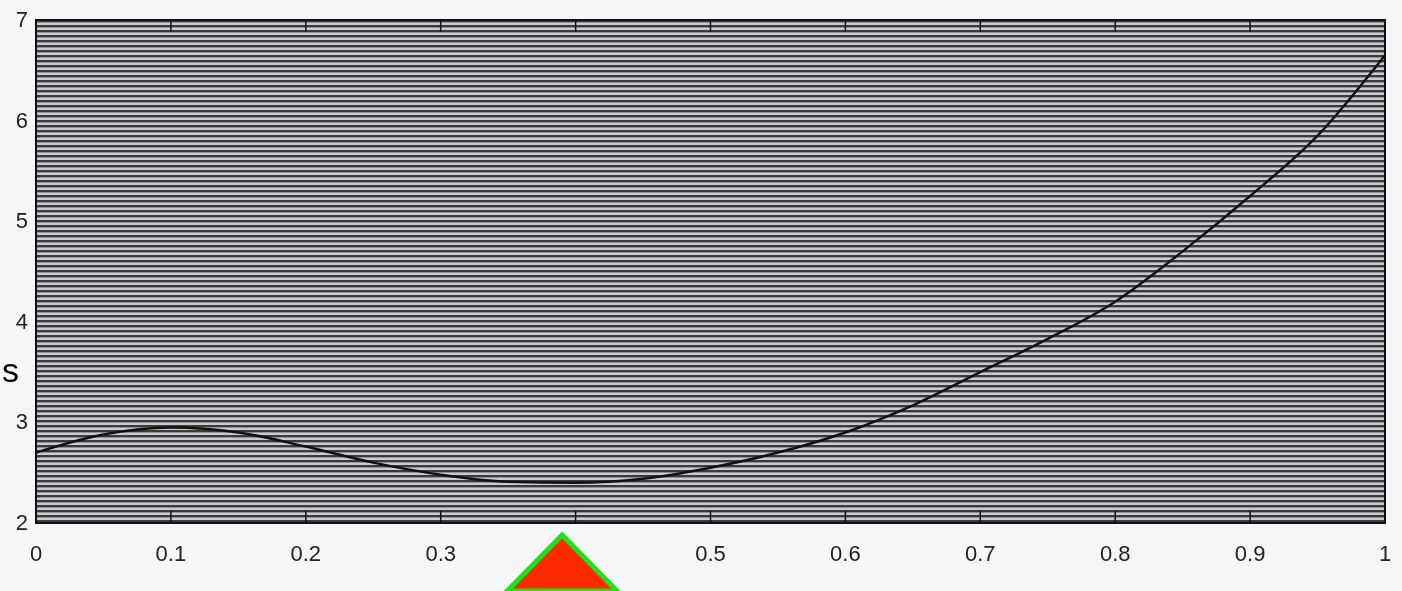  I want to click on x-tick-label: 0.1, so click(171, 553).